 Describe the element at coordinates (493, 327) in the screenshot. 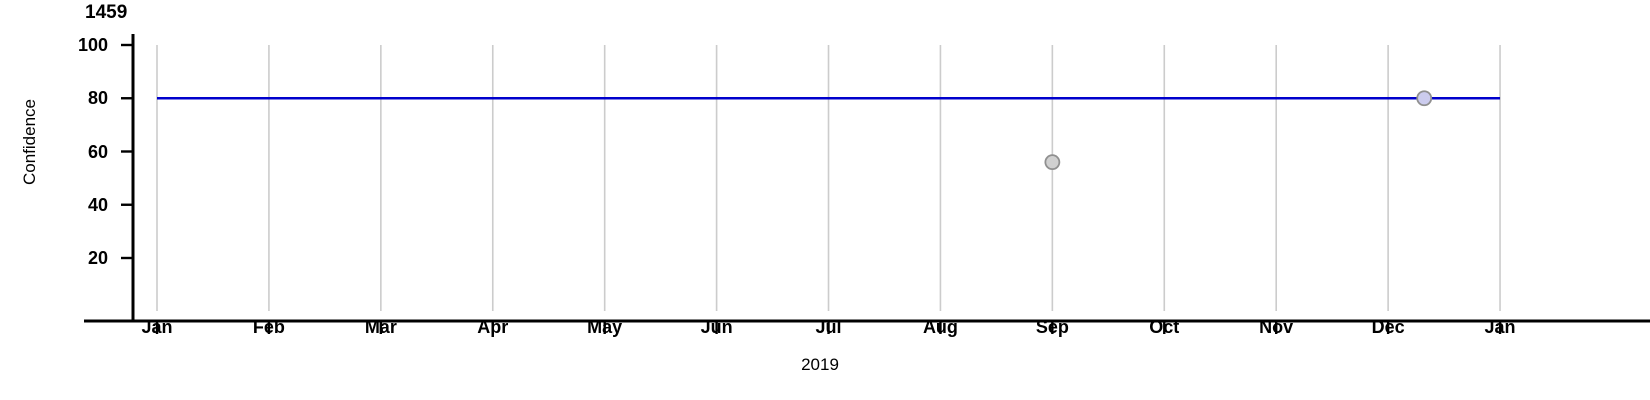

I see `x-tick-label: Apr` at that location.